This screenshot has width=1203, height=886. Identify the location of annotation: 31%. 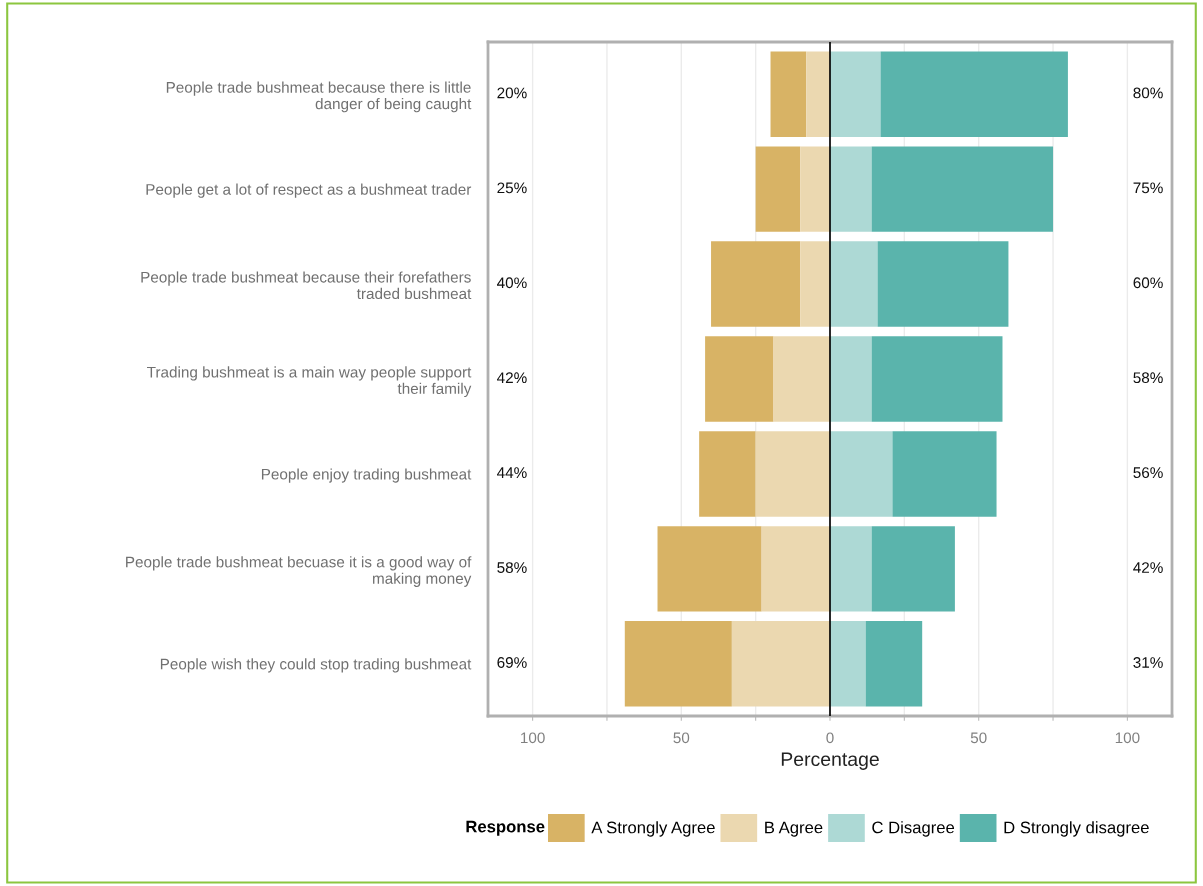
(1148, 662).